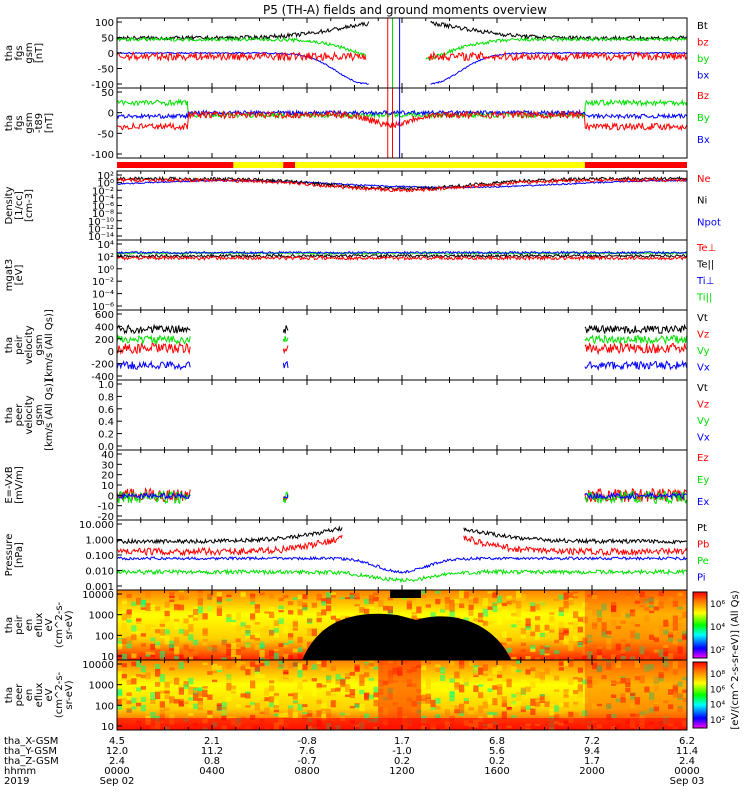  What do you see at coordinates (59, 694) in the screenshot?
I see `y-axis-label: (cm^2-s-` at bounding box center [59, 694].